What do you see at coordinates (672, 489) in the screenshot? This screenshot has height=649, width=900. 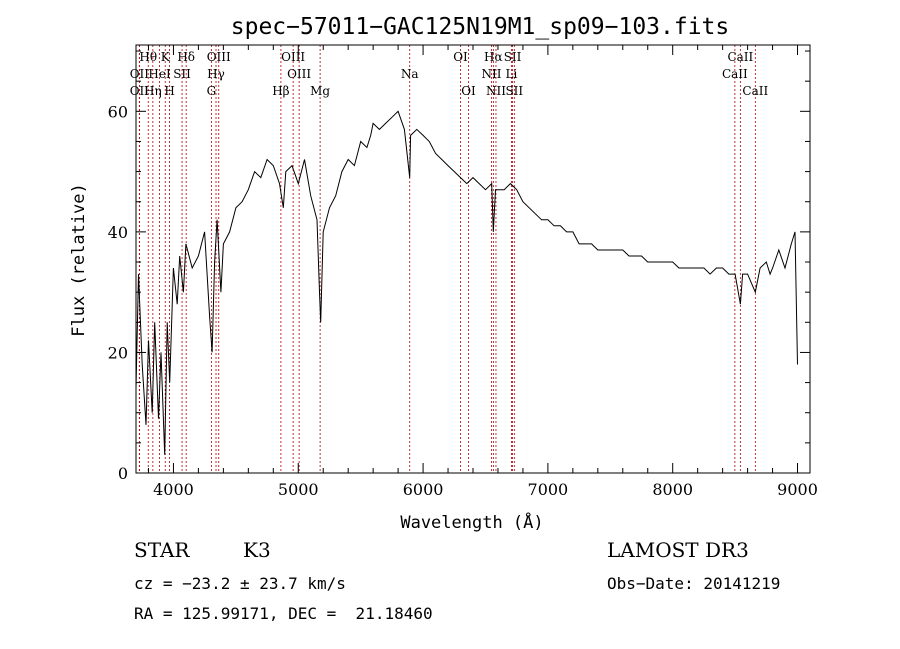 I see `x-tick-label: 8000` at bounding box center [672, 489].